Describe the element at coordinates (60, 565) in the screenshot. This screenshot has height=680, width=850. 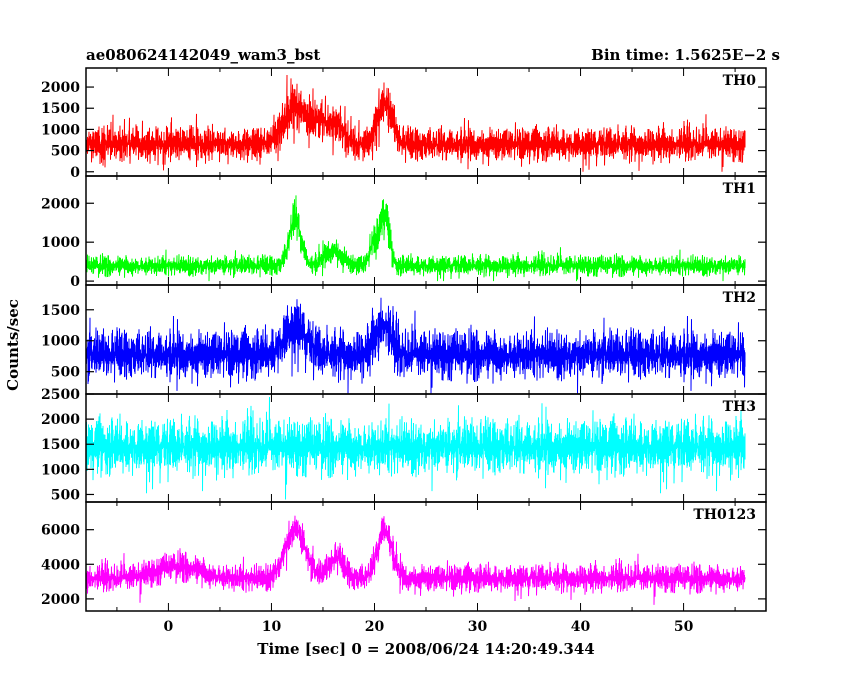
I see `y-tick-label: 4000` at that location.